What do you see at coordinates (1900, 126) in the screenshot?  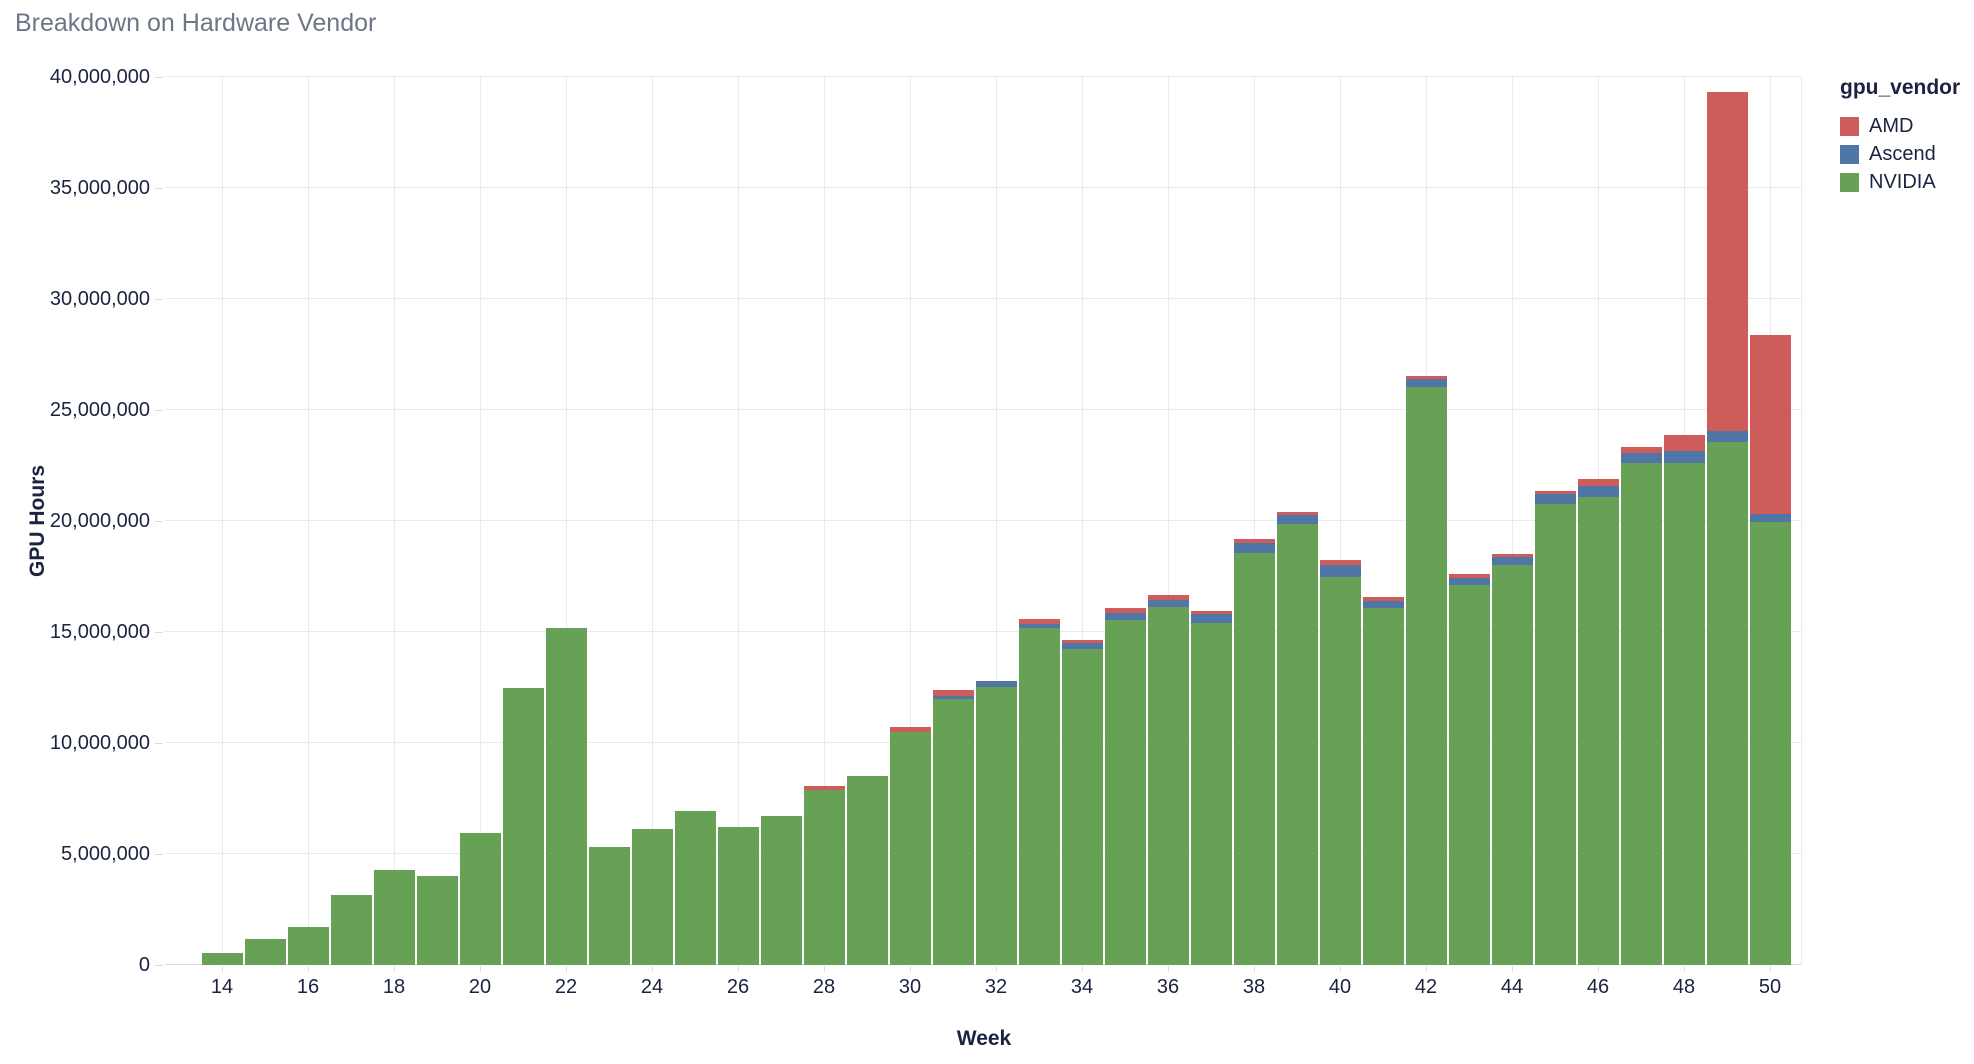 I see `legend-item-amd: AMD` at bounding box center [1900, 126].